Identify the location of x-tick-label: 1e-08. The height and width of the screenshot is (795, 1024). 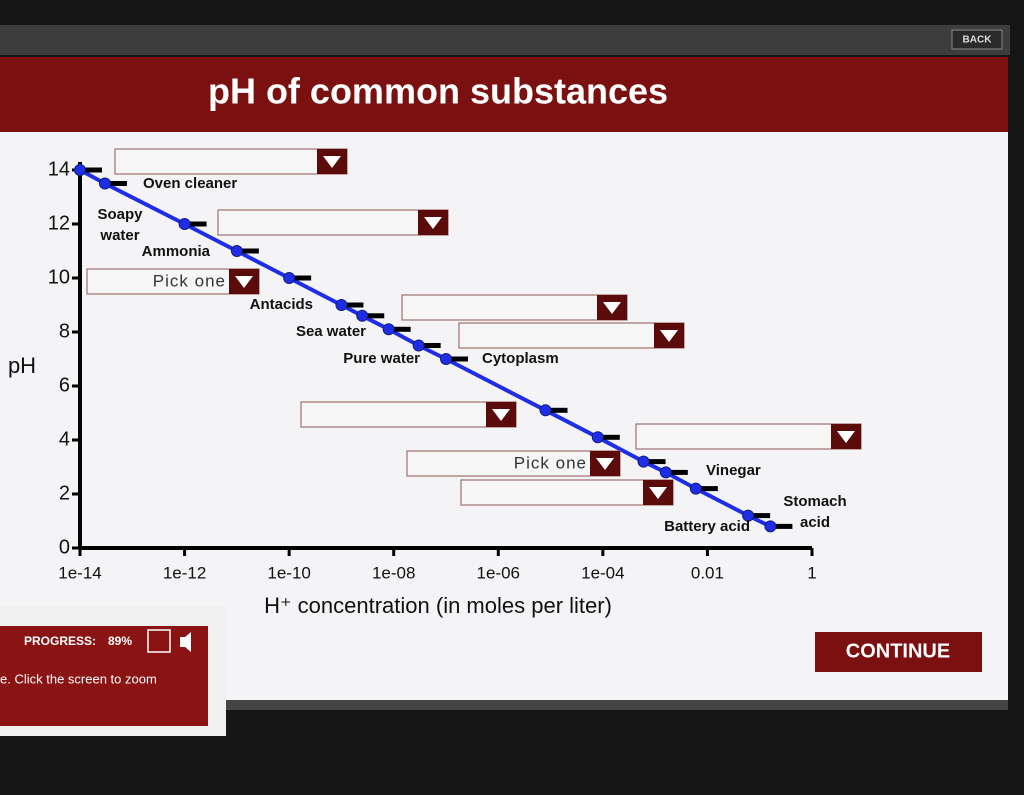
(393, 572).